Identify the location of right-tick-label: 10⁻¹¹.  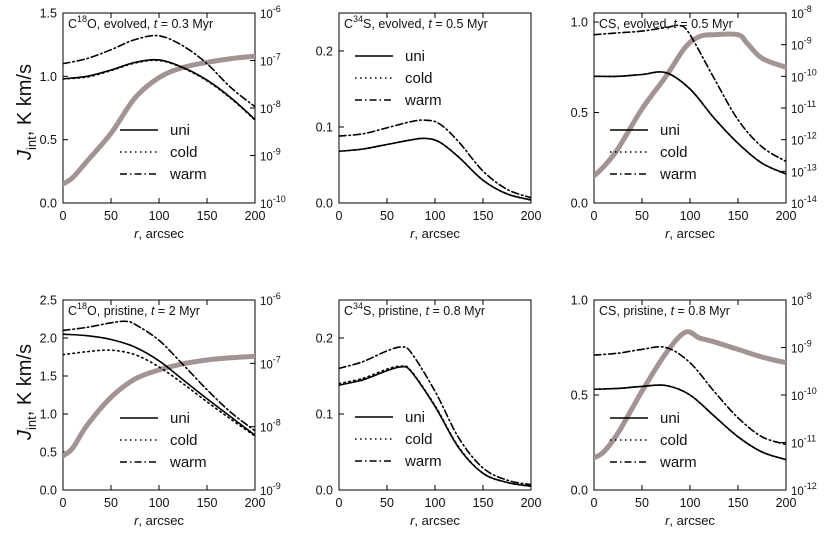
(803, 107).